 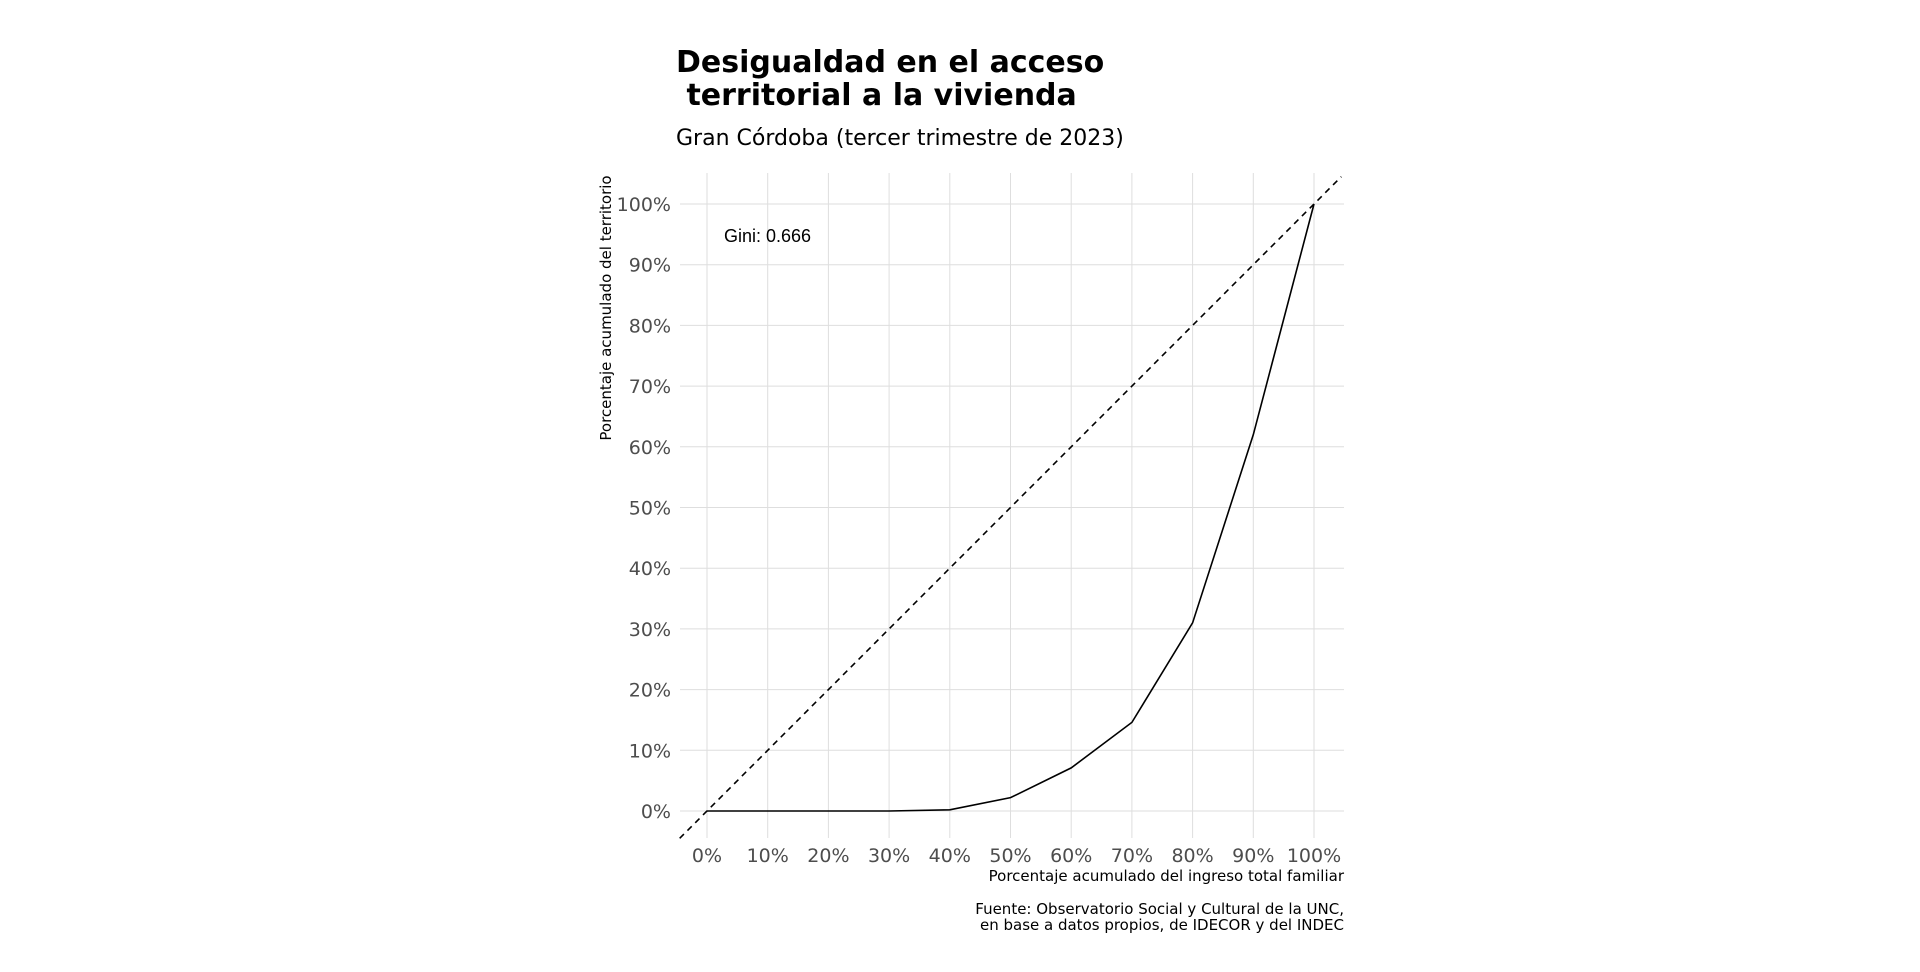 I want to click on y-tick-labels: 0% 10% 20% 30% 40% 50% 60% 70% 80% 90% 100%, so click(x=644, y=508).